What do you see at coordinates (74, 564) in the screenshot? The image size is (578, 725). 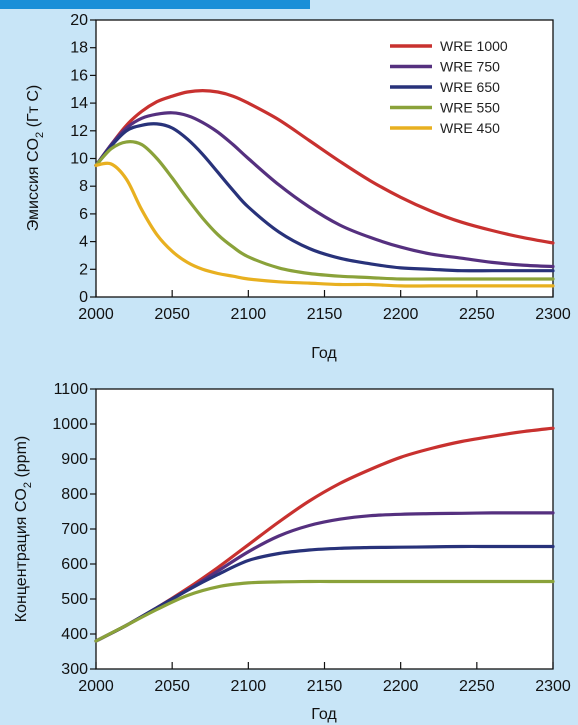 I see `concentration-y-tick-label: 600` at bounding box center [74, 564].